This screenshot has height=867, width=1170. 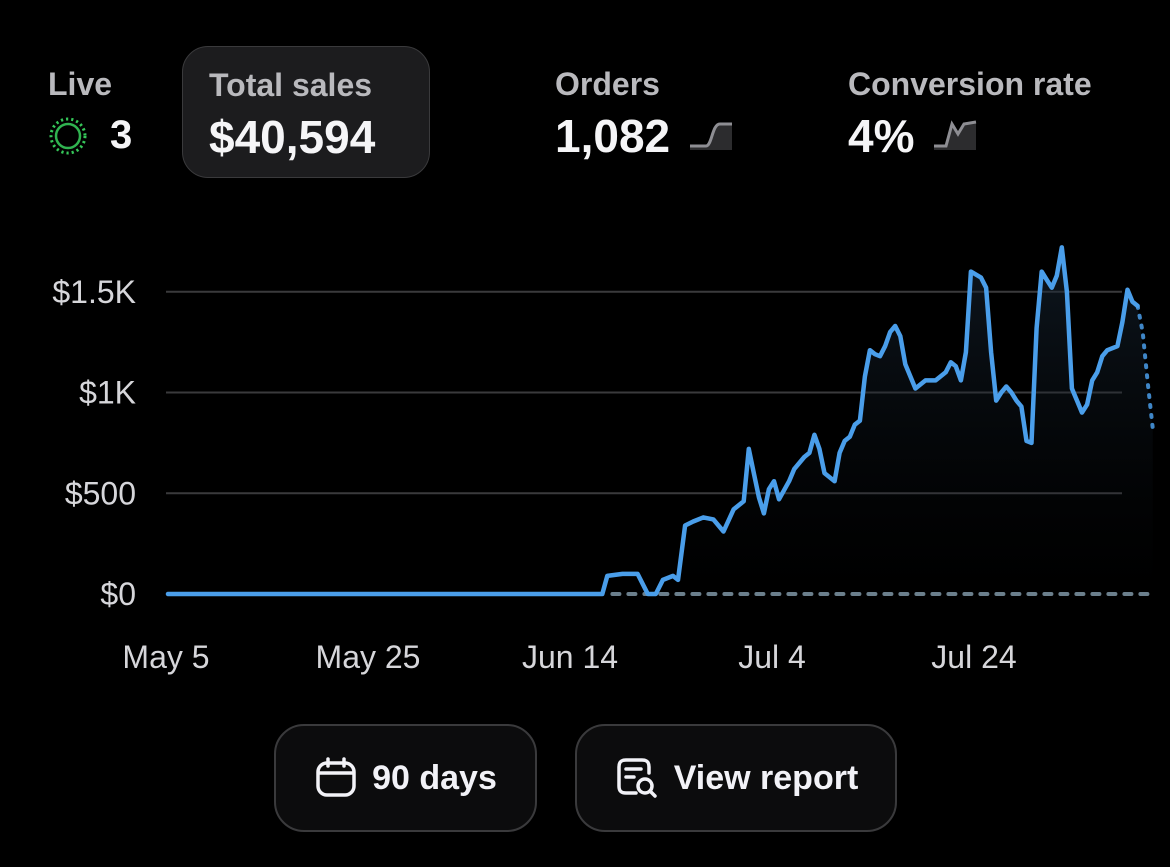 What do you see at coordinates (1145, 367) in the screenshot?
I see `sales-projection-line` at bounding box center [1145, 367].